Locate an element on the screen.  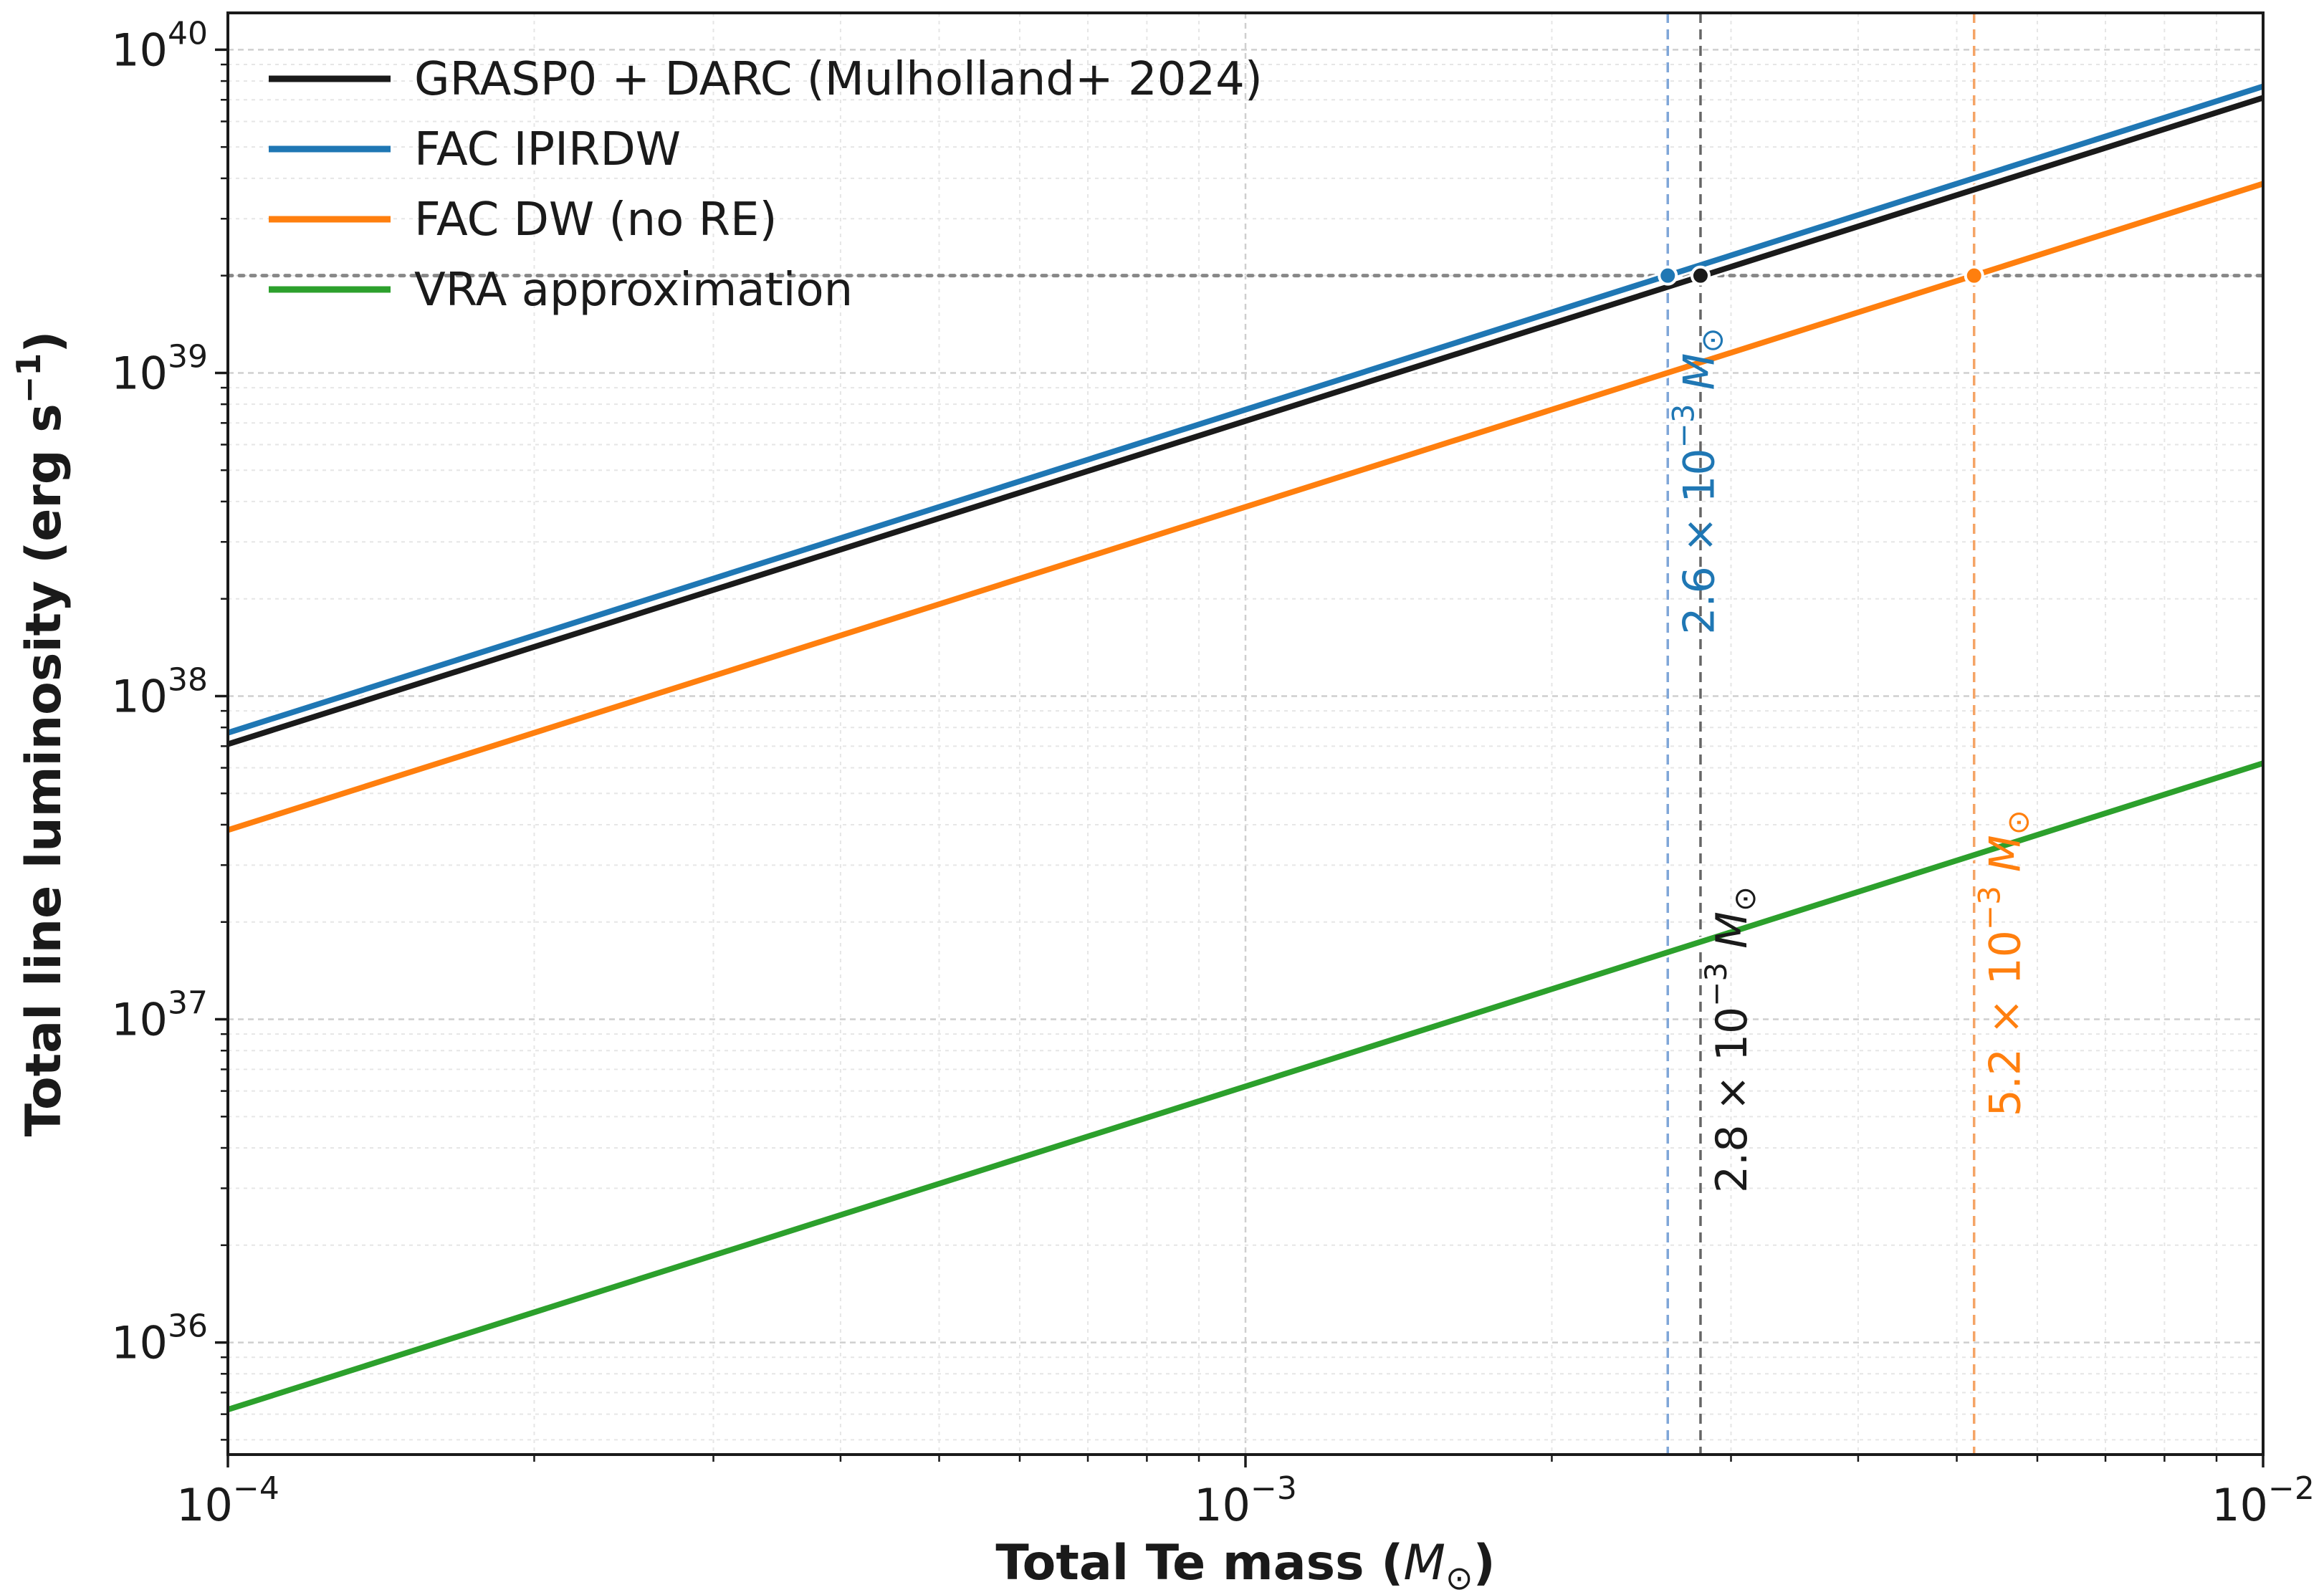
x-axis-label: Total Te mass (M⊙) is located at coordinates (1245, 1565).